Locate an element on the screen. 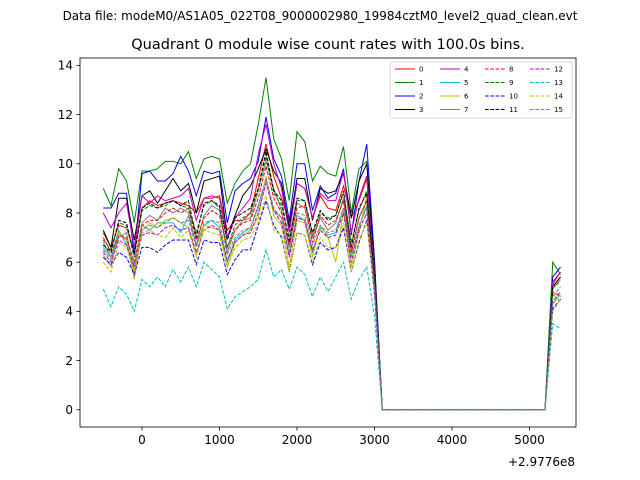  legend-label: 2 is located at coordinates (421, 97).